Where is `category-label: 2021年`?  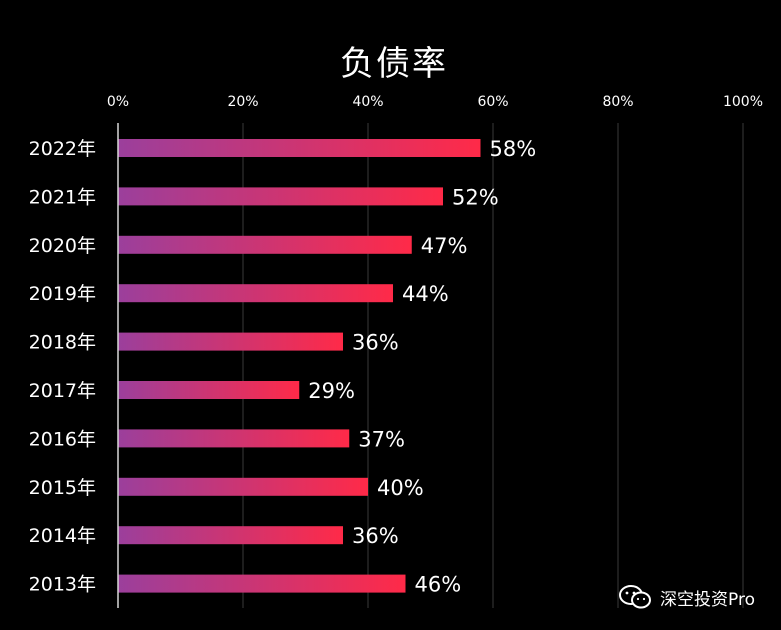 category-label: 2021年 is located at coordinates (62, 197).